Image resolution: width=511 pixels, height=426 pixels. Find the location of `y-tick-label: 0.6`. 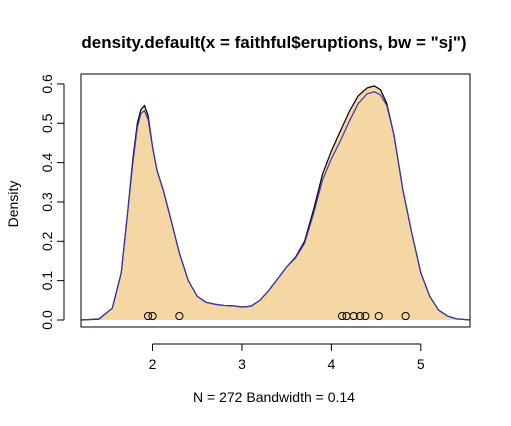

y-tick-label: 0.6 is located at coordinates (47, 84).